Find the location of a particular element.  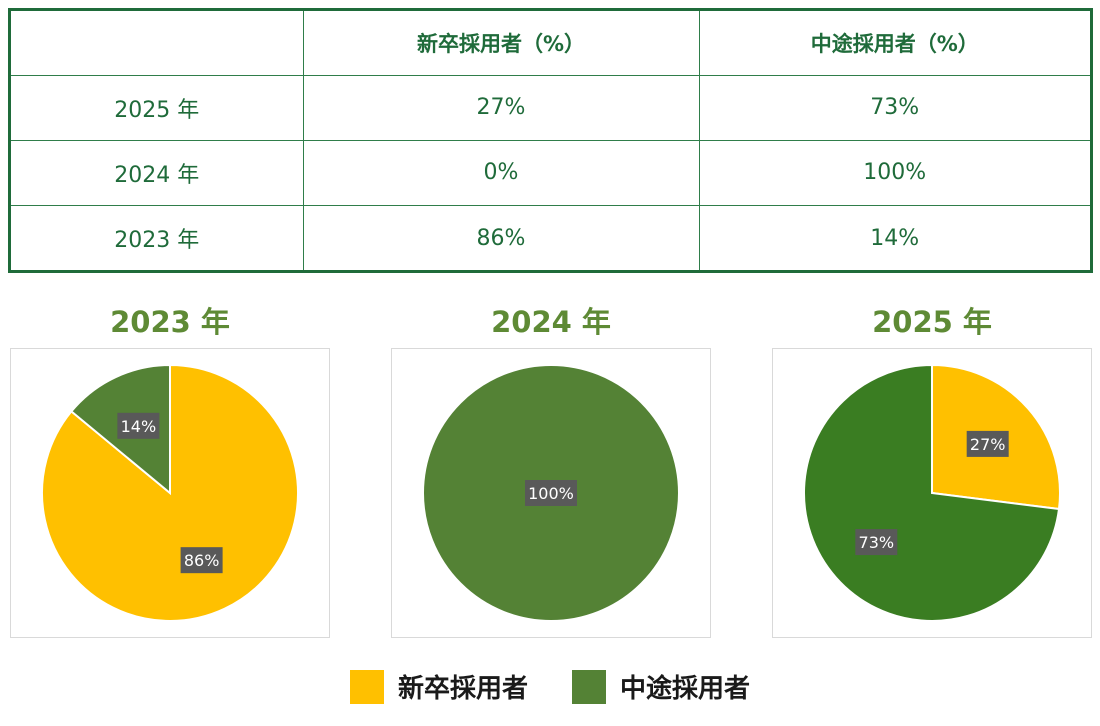

mid-career-cell: 100% is located at coordinates (894, 173).